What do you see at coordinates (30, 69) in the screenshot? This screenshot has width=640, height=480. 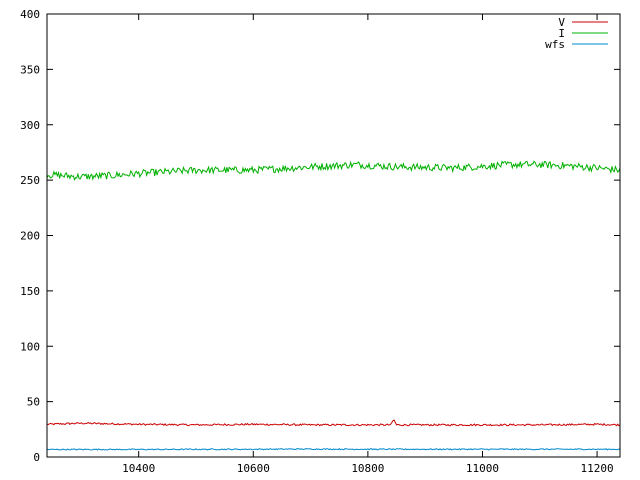 I see `y-tick-label: 350` at bounding box center [30, 69].